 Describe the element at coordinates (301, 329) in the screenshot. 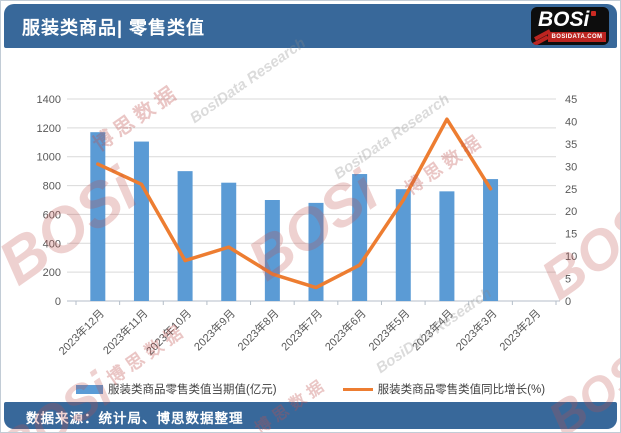

I see `x-axis-label: 2023年7月` at that location.